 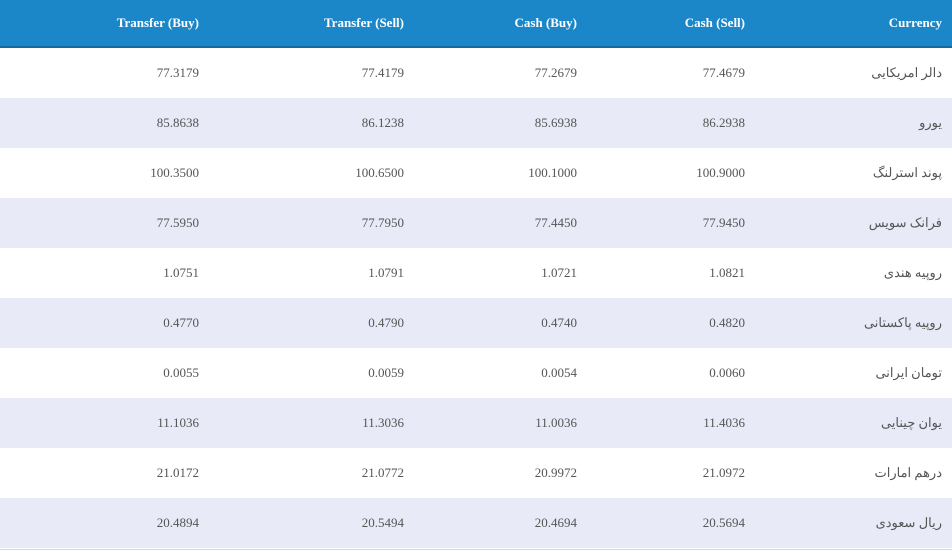 What do you see at coordinates (908, 372) in the screenshot?
I see `currency-name: تومان ایرانی` at bounding box center [908, 372].